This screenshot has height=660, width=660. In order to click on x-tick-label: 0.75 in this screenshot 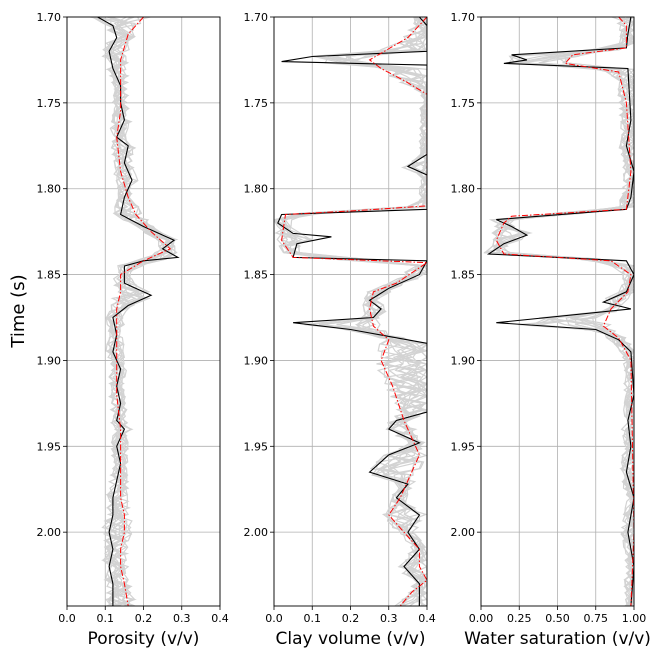, I will do `click(596, 618)`.